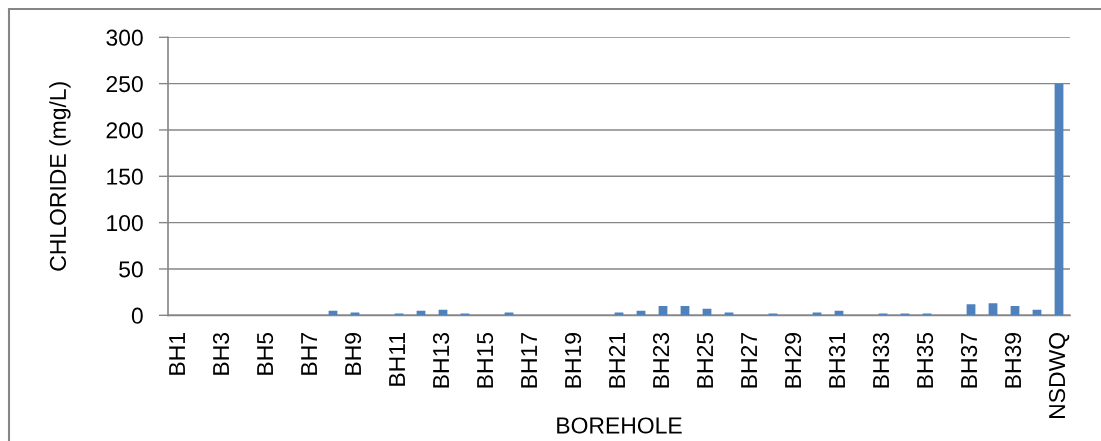 The width and height of the screenshot is (1101, 441). What do you see at coordinates (265, 353) in the screenshot?
I see `x-tick-label: BH5` at bounding box center [265, 353].